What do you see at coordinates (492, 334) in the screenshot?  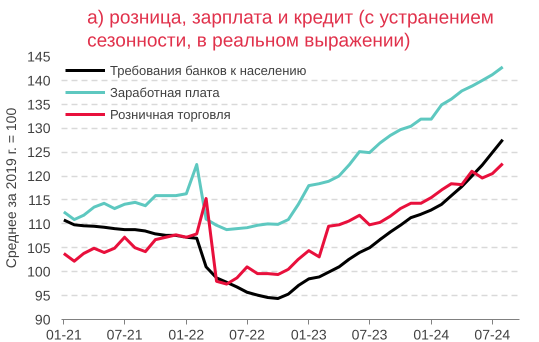 I see `x-tick-label: 07-24` at bounding box center [492, 334].